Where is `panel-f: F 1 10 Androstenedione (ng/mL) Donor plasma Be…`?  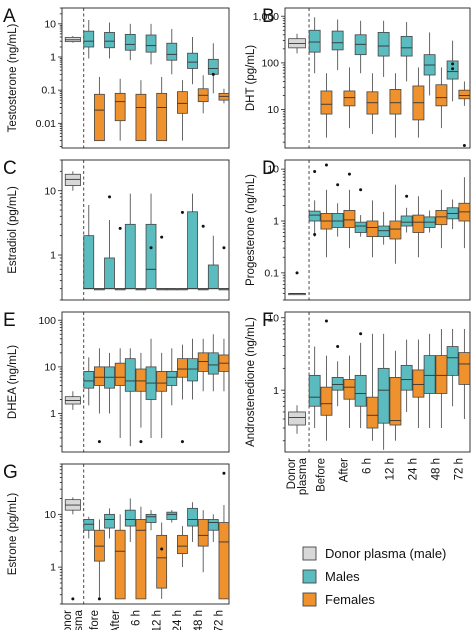 panel-f: F 1 10 Androstenedione (ng/mL) Donor plasma Be… is located at coordinates (358, 402).